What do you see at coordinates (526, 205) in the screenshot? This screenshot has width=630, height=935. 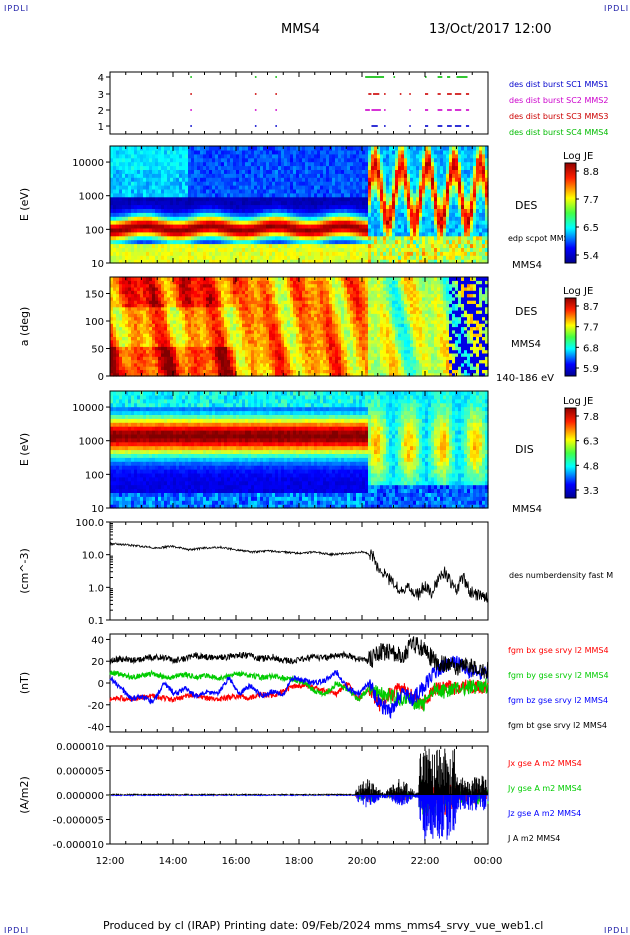 I see `des-energy-label: DES` at bounding box center [526, 205].